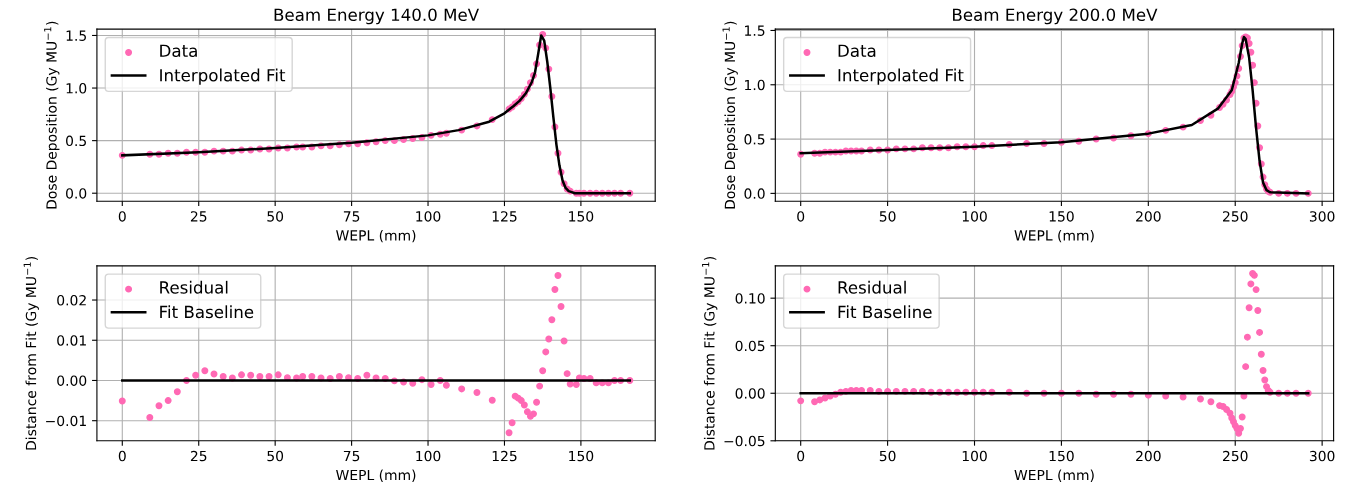 This screenshot has height=486, width=1365. Describe the element at coordinates (71, 300) in the screenshot. I see `y-tick-label: 0.02` at that location.